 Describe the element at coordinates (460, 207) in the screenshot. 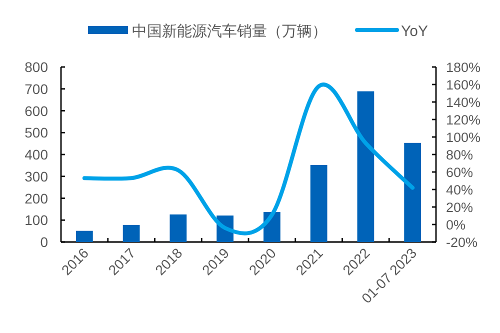

I see `y2-tick-label: 20%` at that location.